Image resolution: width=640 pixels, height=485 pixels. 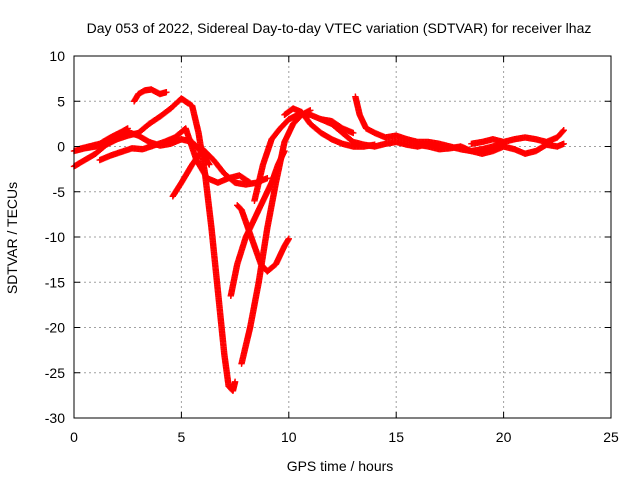 I want to click on y-tick-label: -5, so click(x=59, y=192).